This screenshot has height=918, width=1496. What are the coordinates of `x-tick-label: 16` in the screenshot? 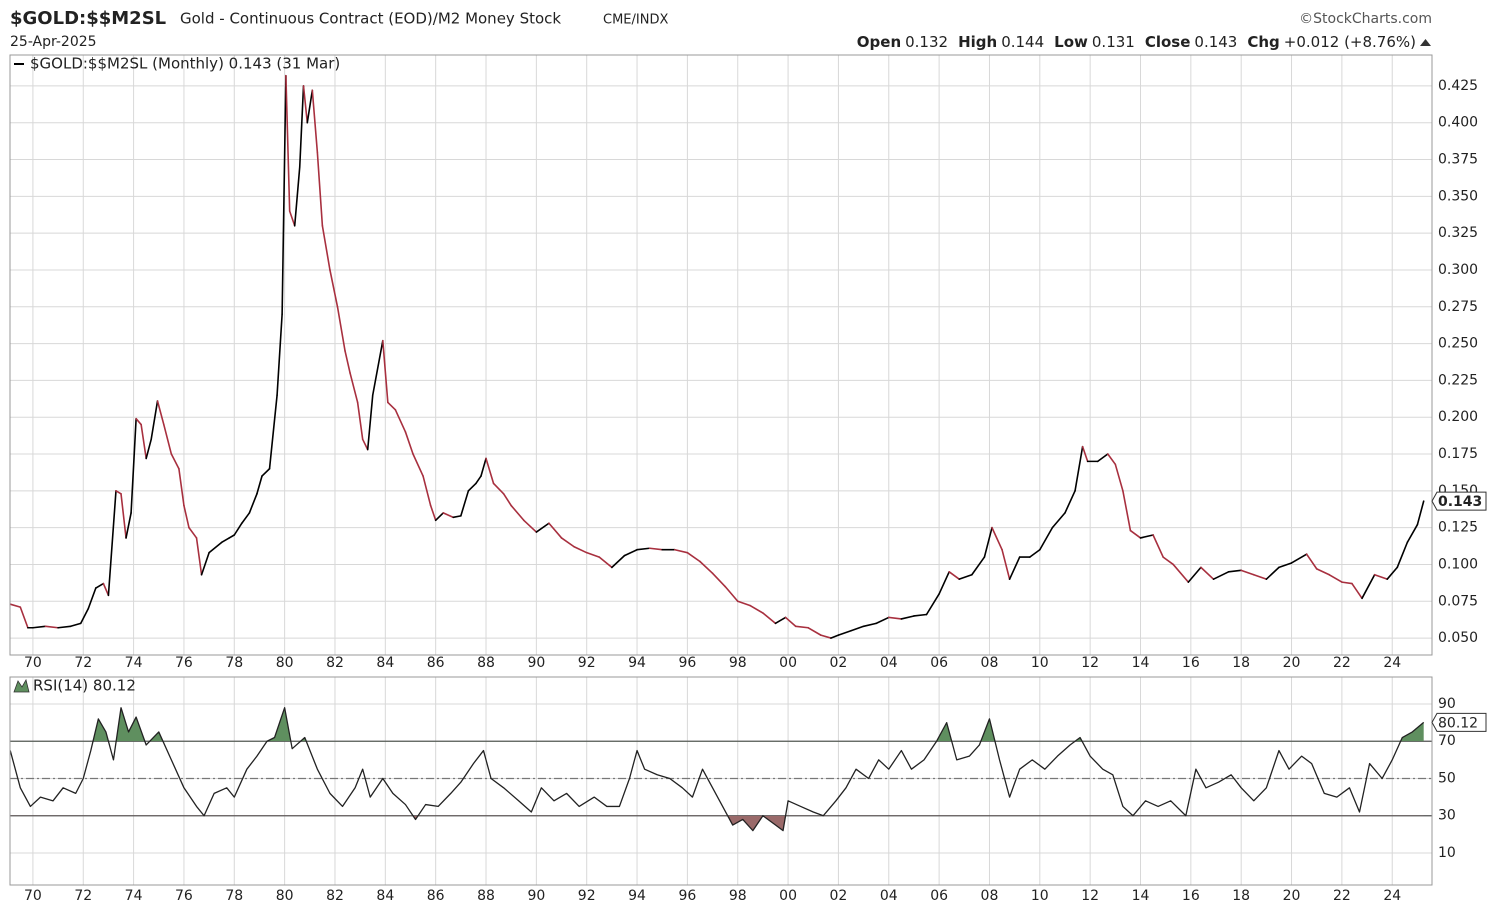 It's located at (1191, 896).